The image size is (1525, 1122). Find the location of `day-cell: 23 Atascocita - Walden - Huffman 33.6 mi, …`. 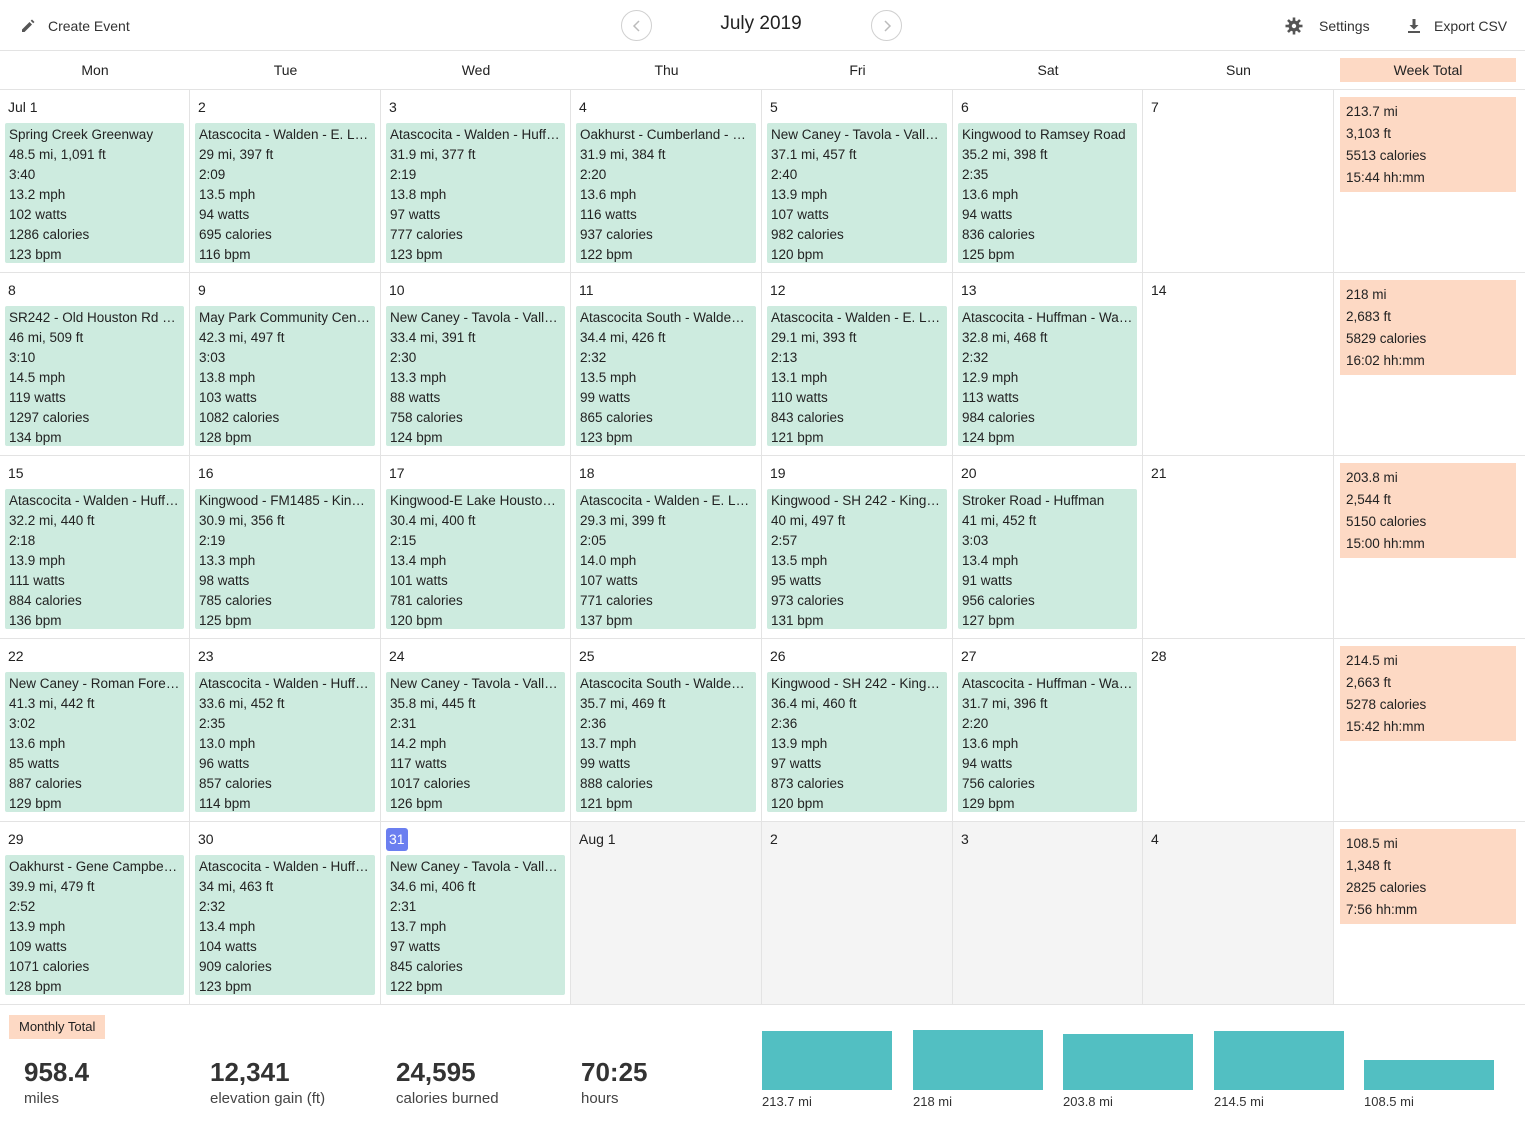

day-cell: 23 Atascocita - Walden - Huffman 33.6 mi, … is located at coordinates (285, 730).